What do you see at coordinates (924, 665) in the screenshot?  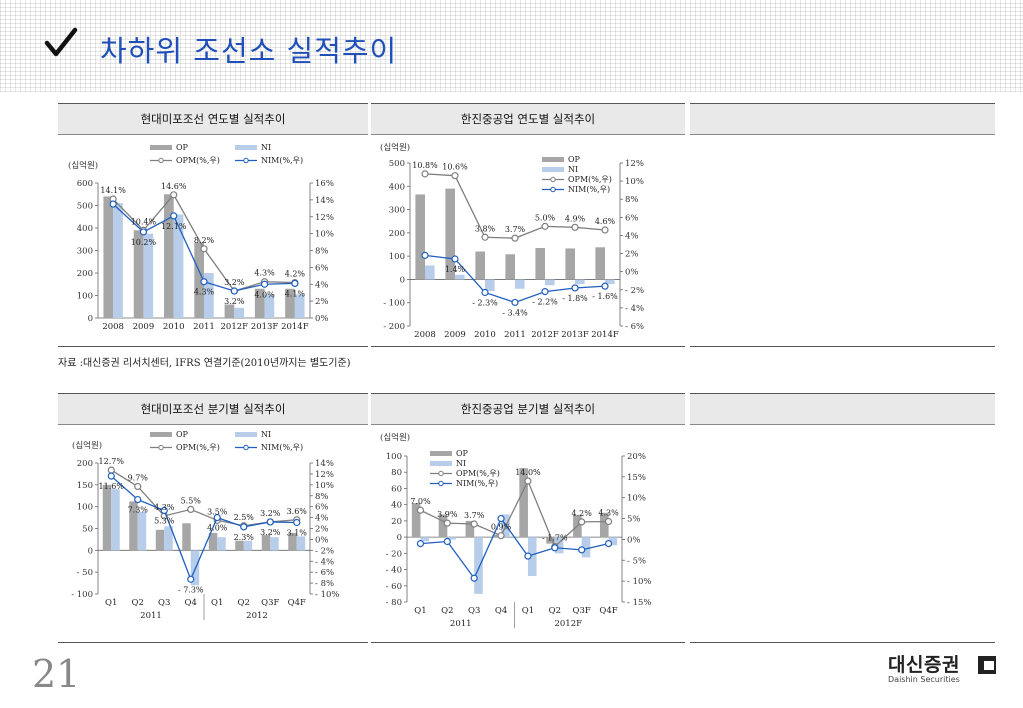 I see `logo-text: 대신증권` at bounding box center [924, 665].